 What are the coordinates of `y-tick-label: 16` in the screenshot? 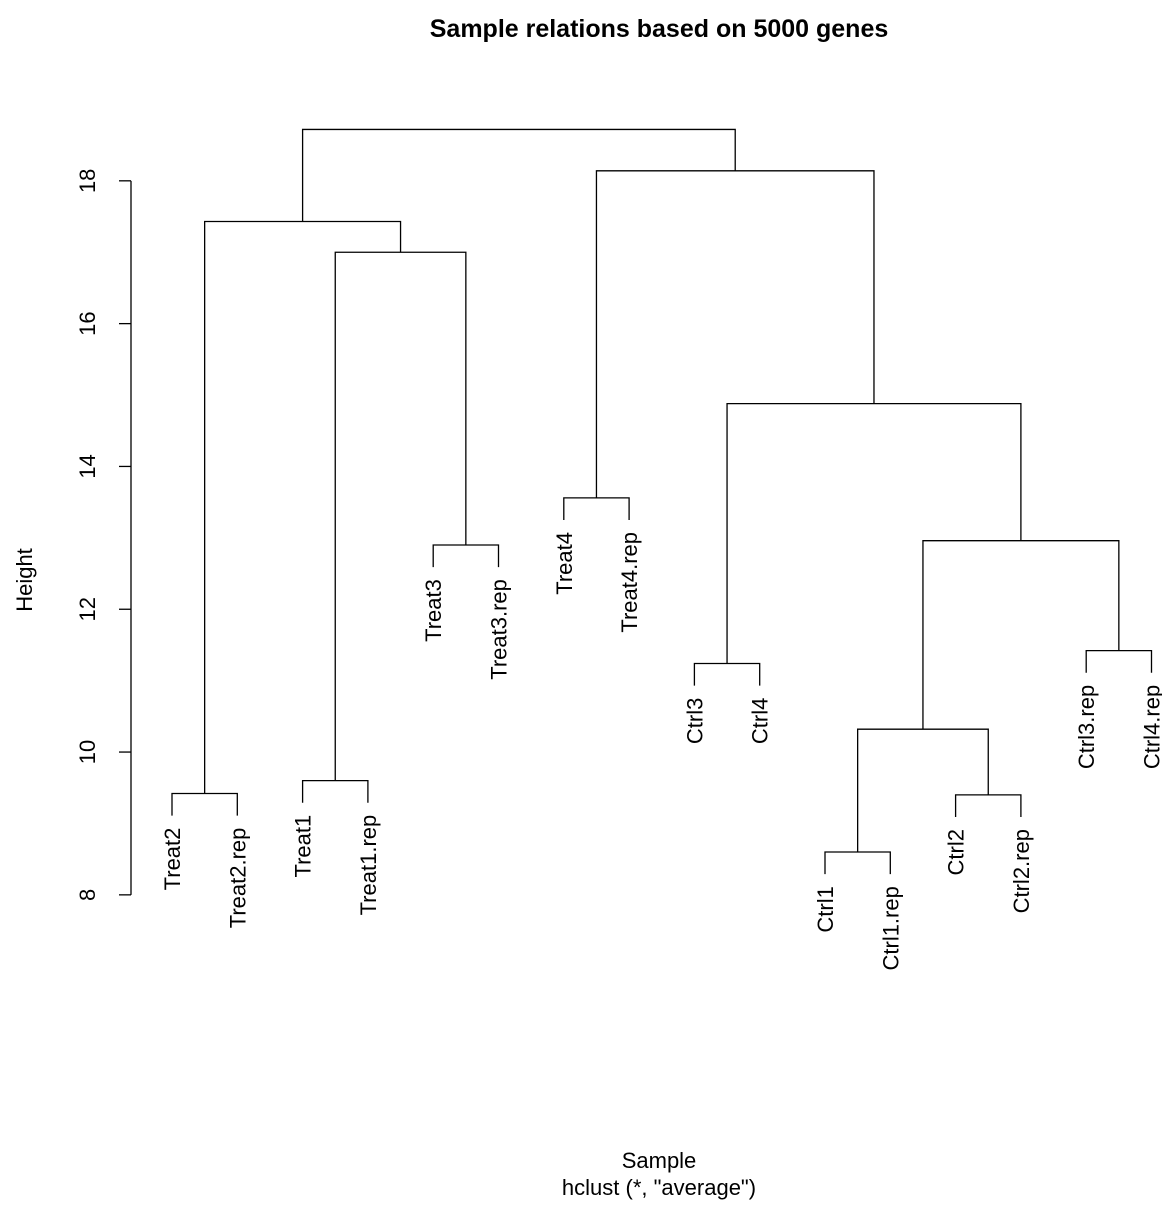 It's located at (87, 323).